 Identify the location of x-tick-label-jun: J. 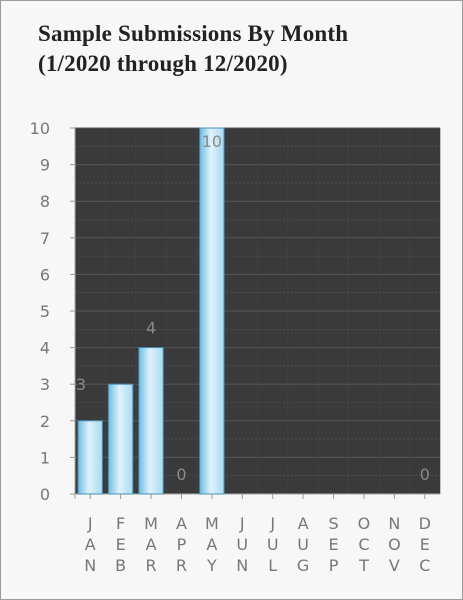
(242, 523).